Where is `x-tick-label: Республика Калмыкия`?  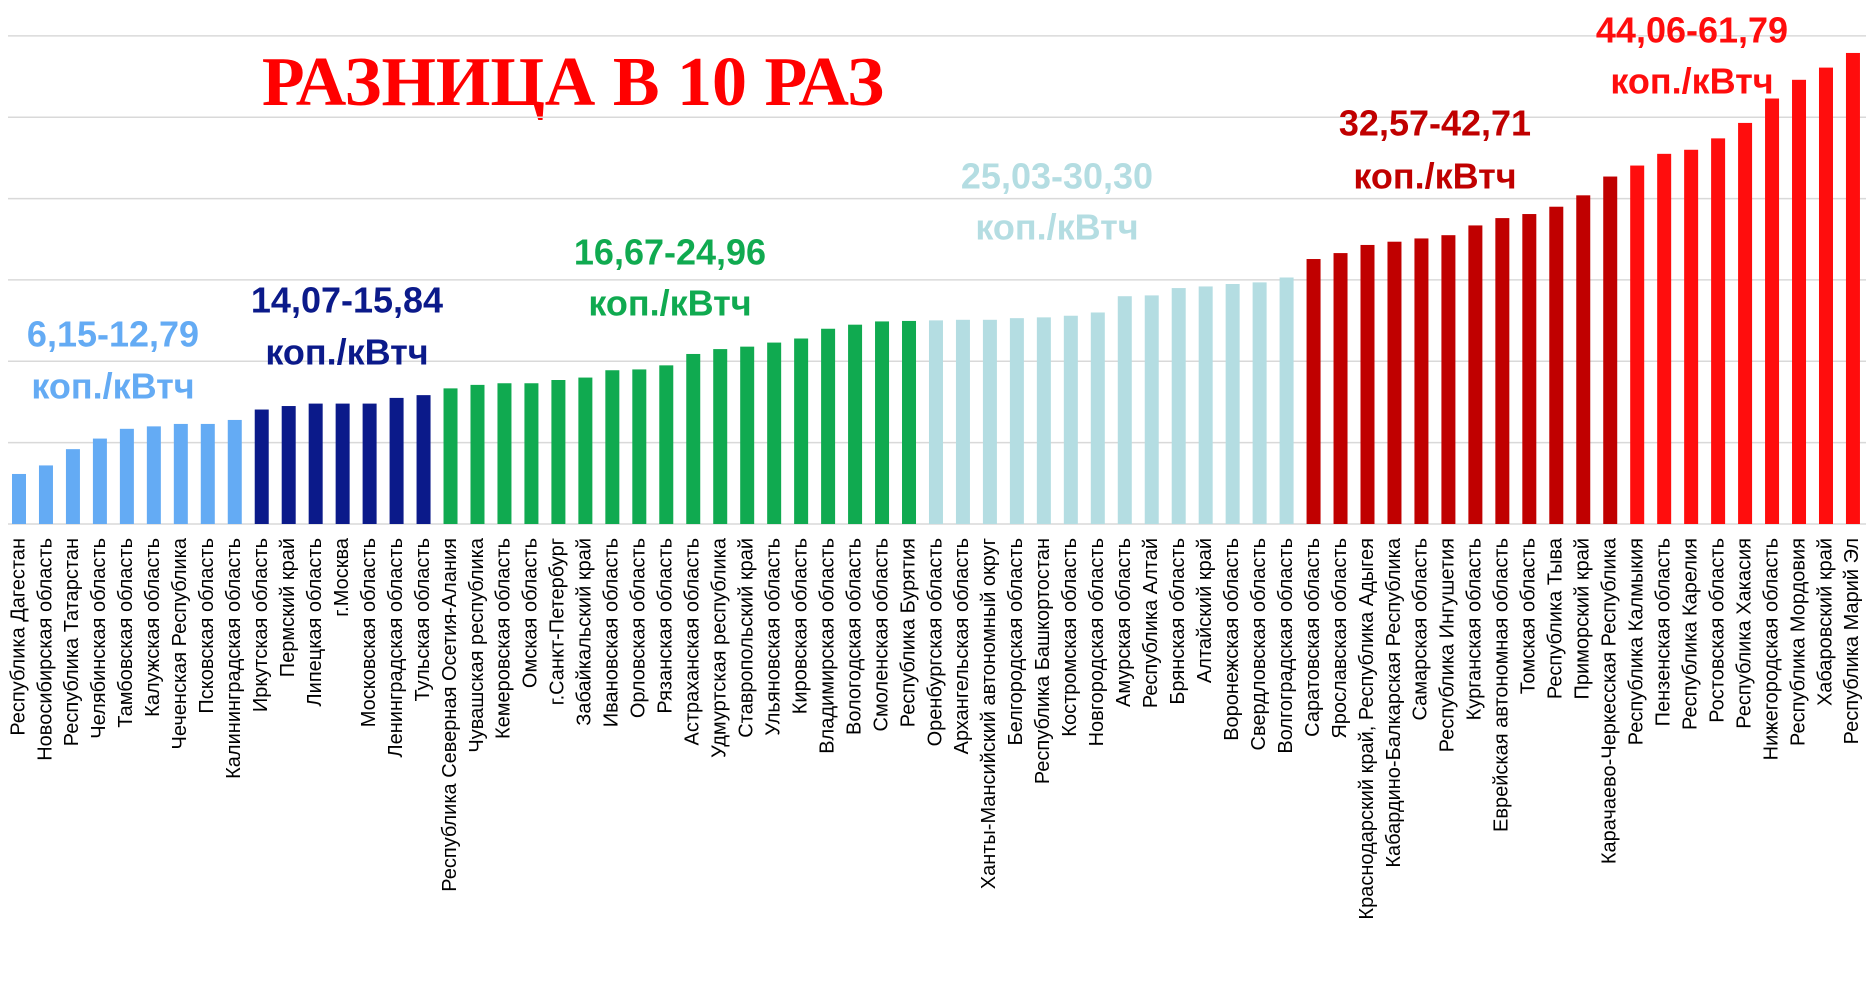
x-tick-label: Республика Калмыкия is located at coordinates (1636, 641).